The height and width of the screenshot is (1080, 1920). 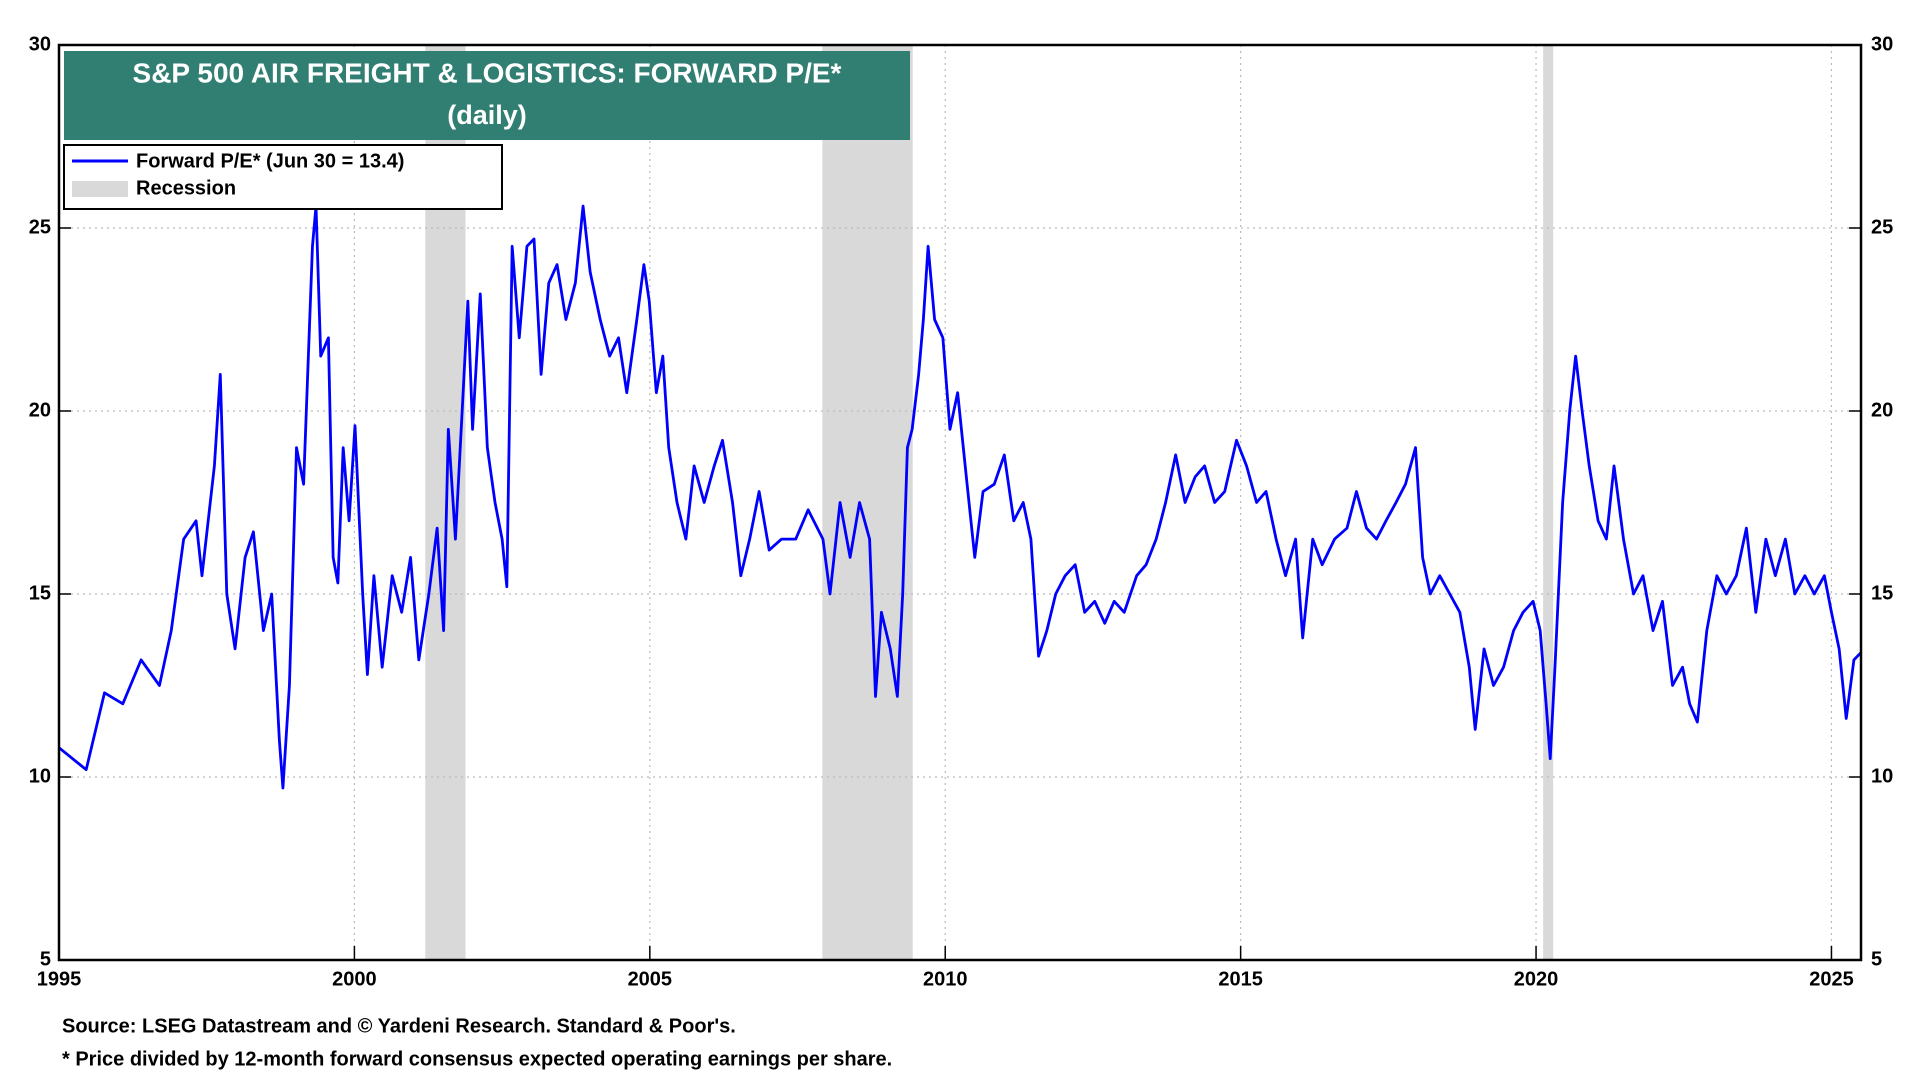 What do you see at coordinates (186, 188) in the screenshot?
I see `legend-label: Recession` at bounding box center [186, 188].